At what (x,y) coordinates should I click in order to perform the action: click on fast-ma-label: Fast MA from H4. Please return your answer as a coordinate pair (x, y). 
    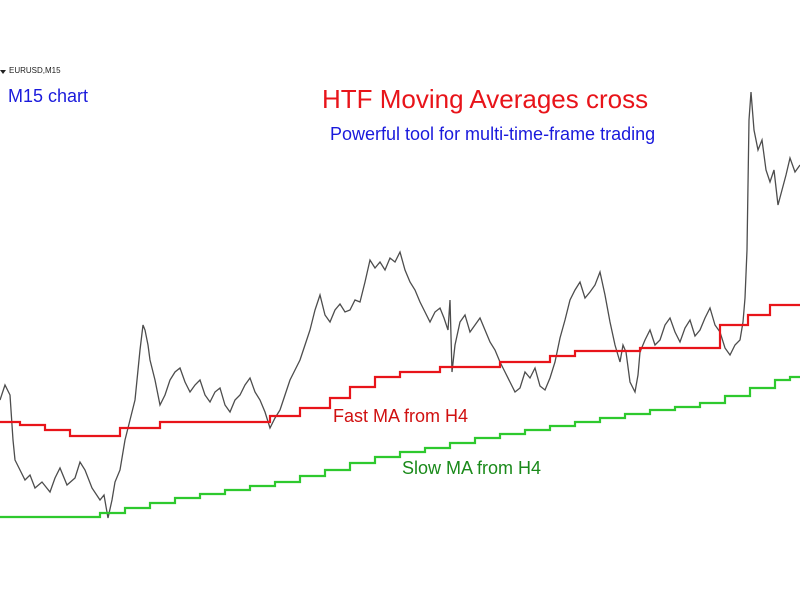
    Looking at the image, I should click on (401, 416).